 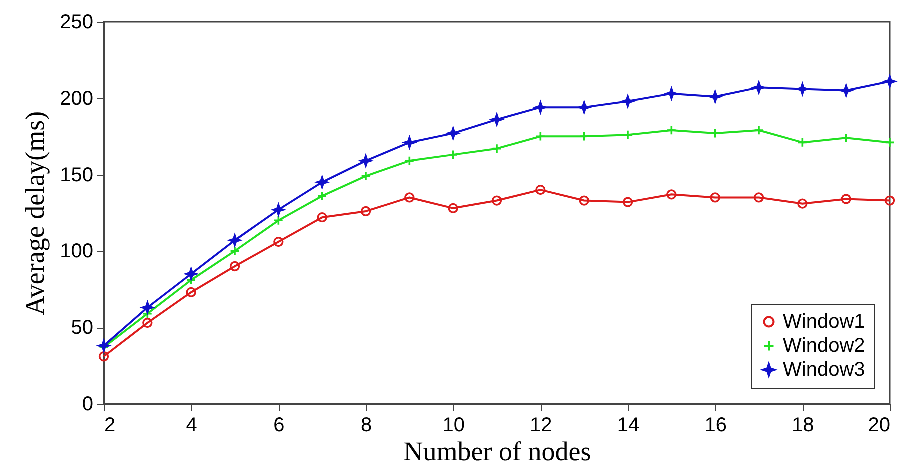 What do you see at coordinates (77, 251) in the screenshot?
I see `y-tick-label: 100` at bounding box center [77, 251].